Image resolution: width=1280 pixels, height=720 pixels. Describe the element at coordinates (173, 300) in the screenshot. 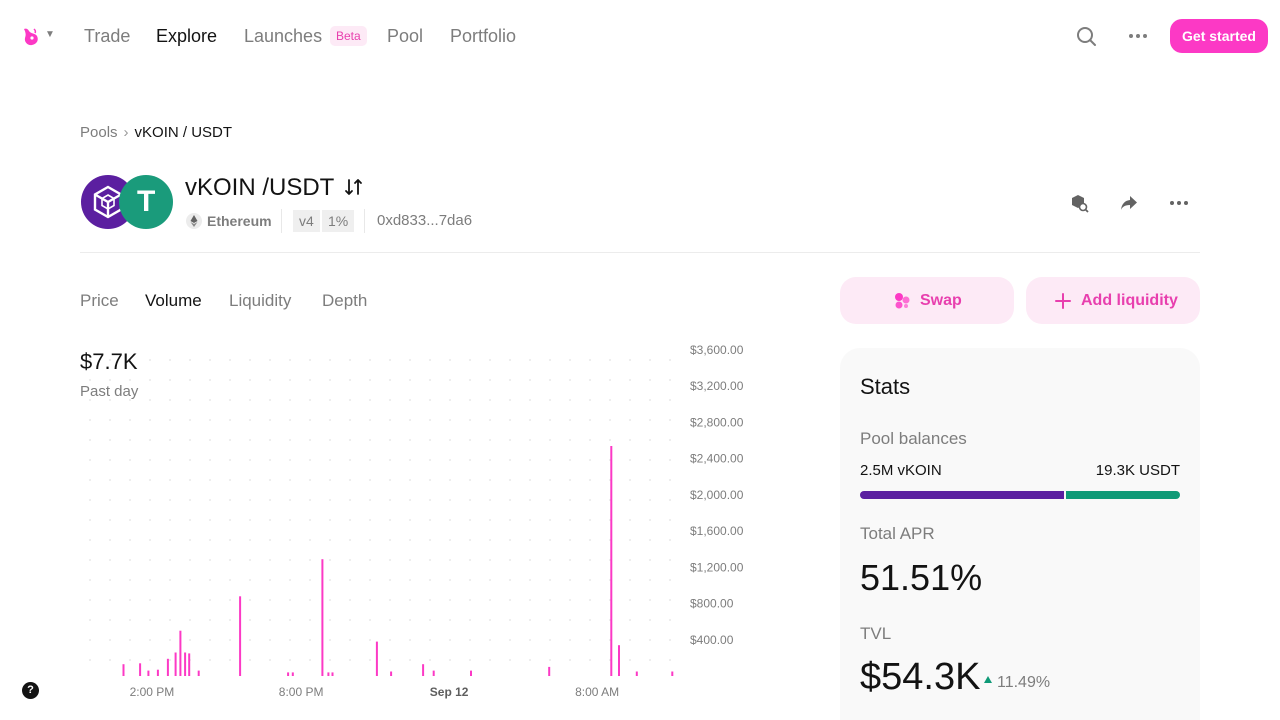

I see `tab-volume: Volume` at that location.